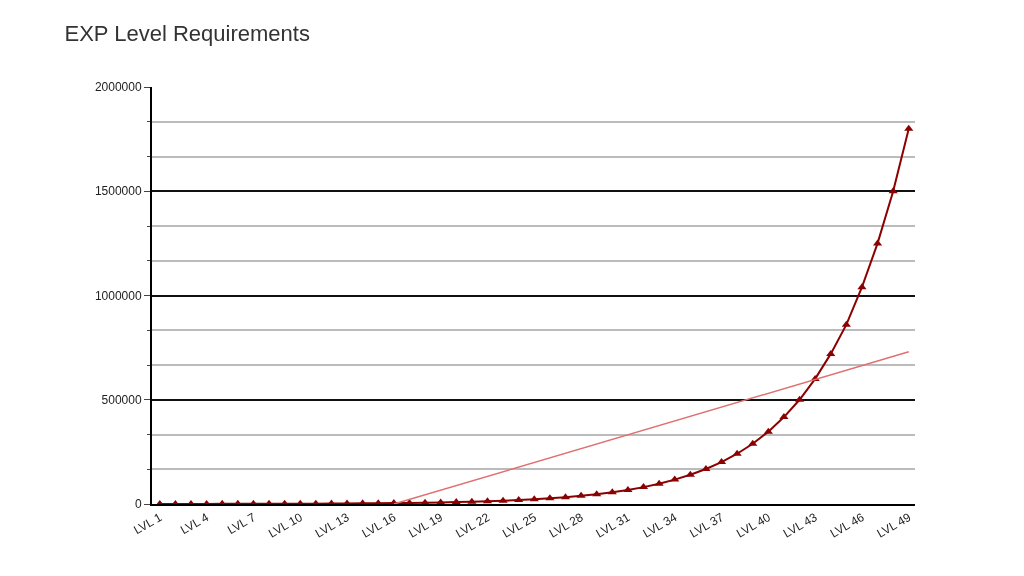  What do you see at coordinates (332, 525) in the screenshot?
I see `x-tick-label: LVL 13` at bounding box center [332, 525].